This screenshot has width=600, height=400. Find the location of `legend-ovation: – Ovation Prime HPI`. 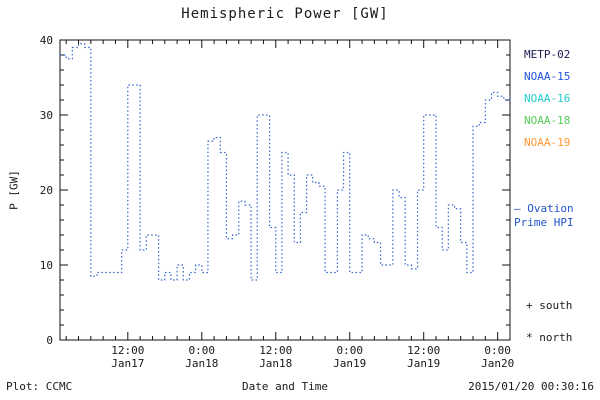

legend-ovation: – Ovation Prime HPI is located at coordinates (544, 216).